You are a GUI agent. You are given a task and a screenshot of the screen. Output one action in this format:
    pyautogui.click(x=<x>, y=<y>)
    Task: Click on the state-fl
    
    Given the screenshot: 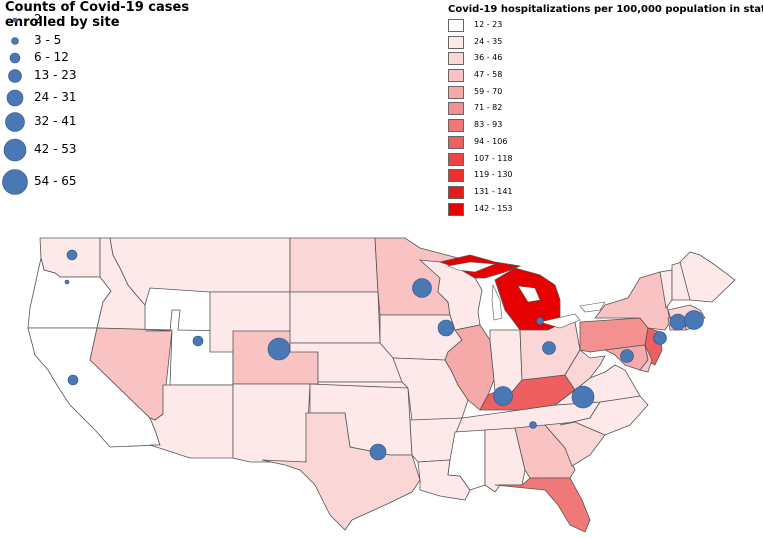 What is the action you would take?
    pyautogui.click(x=542, y=505)
    